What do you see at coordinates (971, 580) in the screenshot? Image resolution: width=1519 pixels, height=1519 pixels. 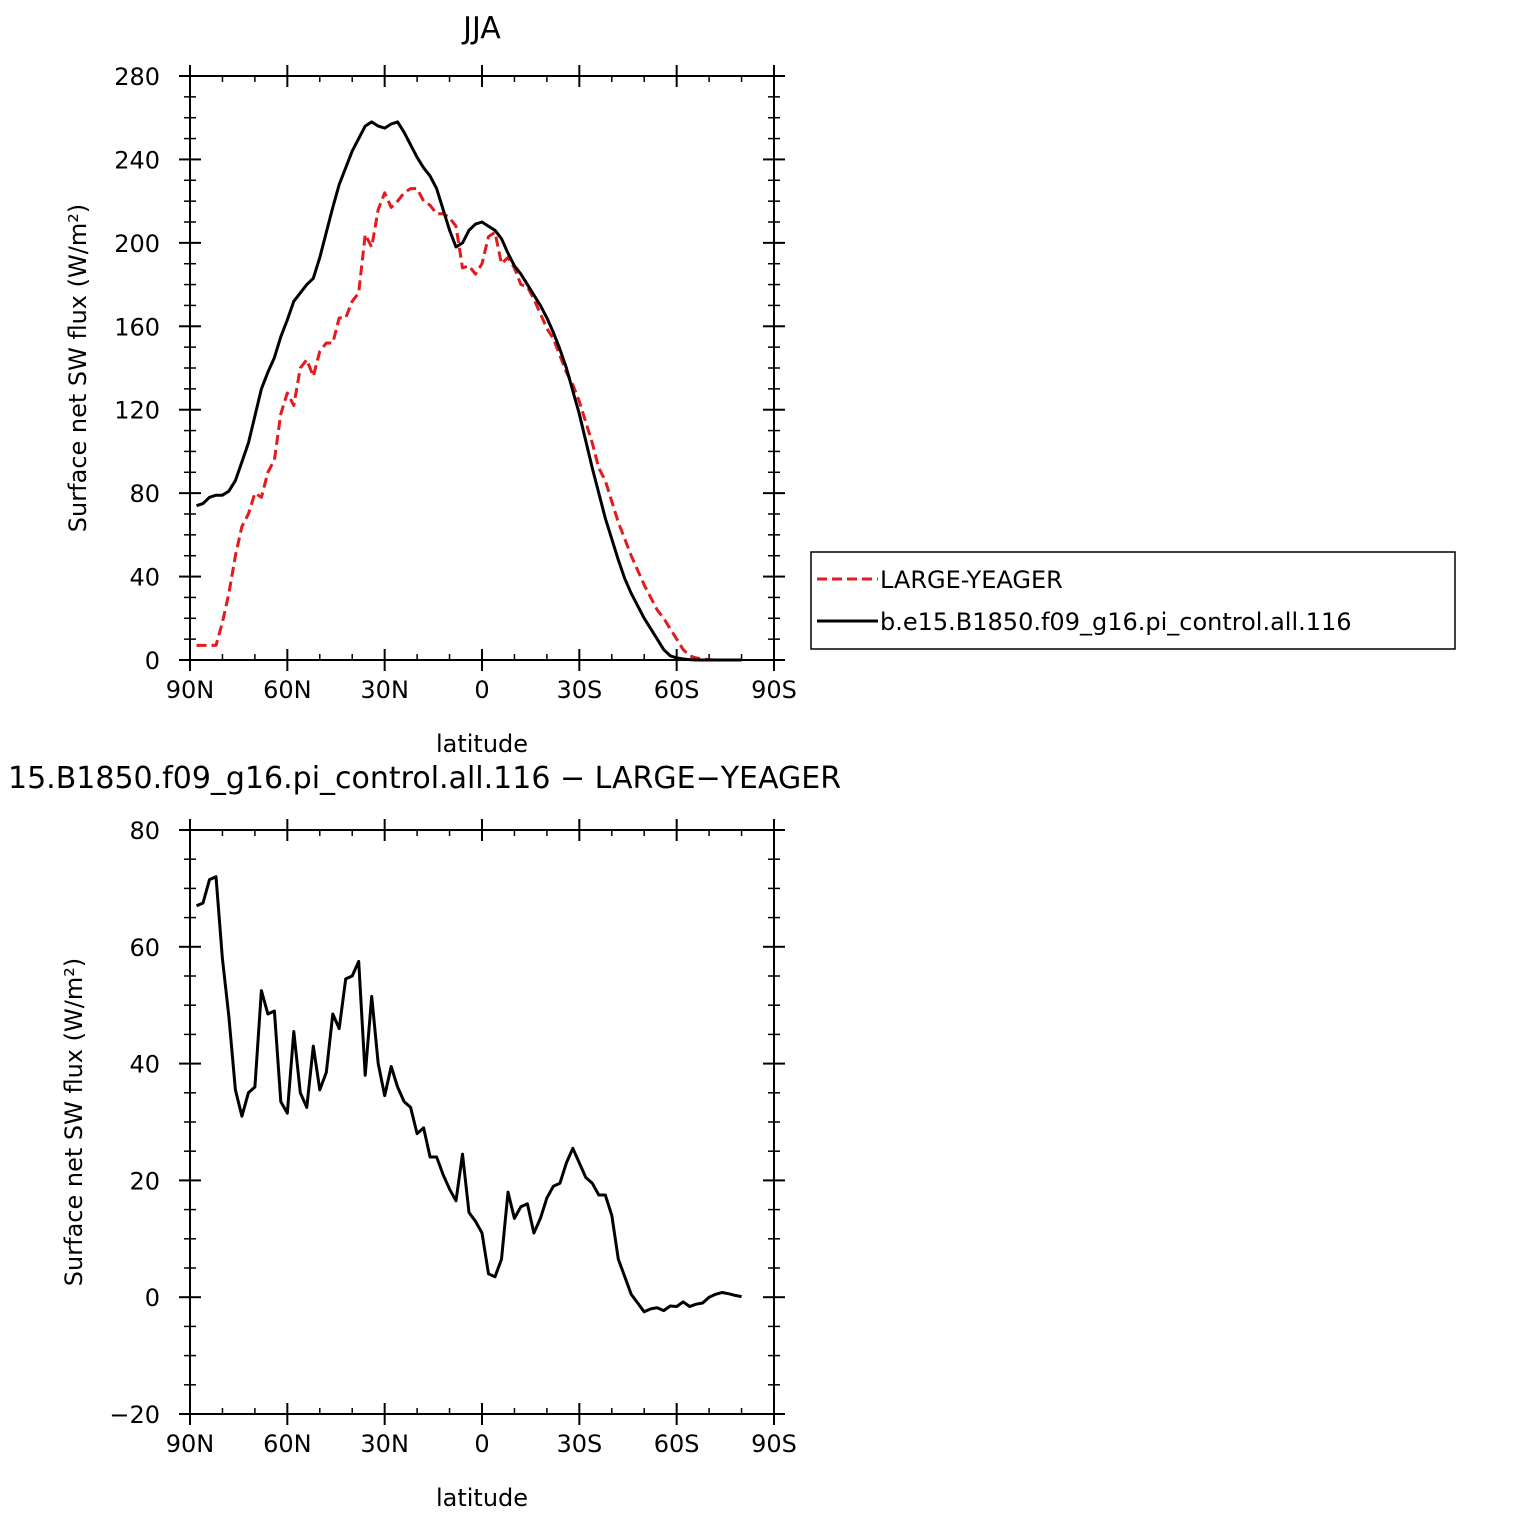 I see `legend-label-large-yeager: LARGE-YEAGER` at bounding box center [971, 580].